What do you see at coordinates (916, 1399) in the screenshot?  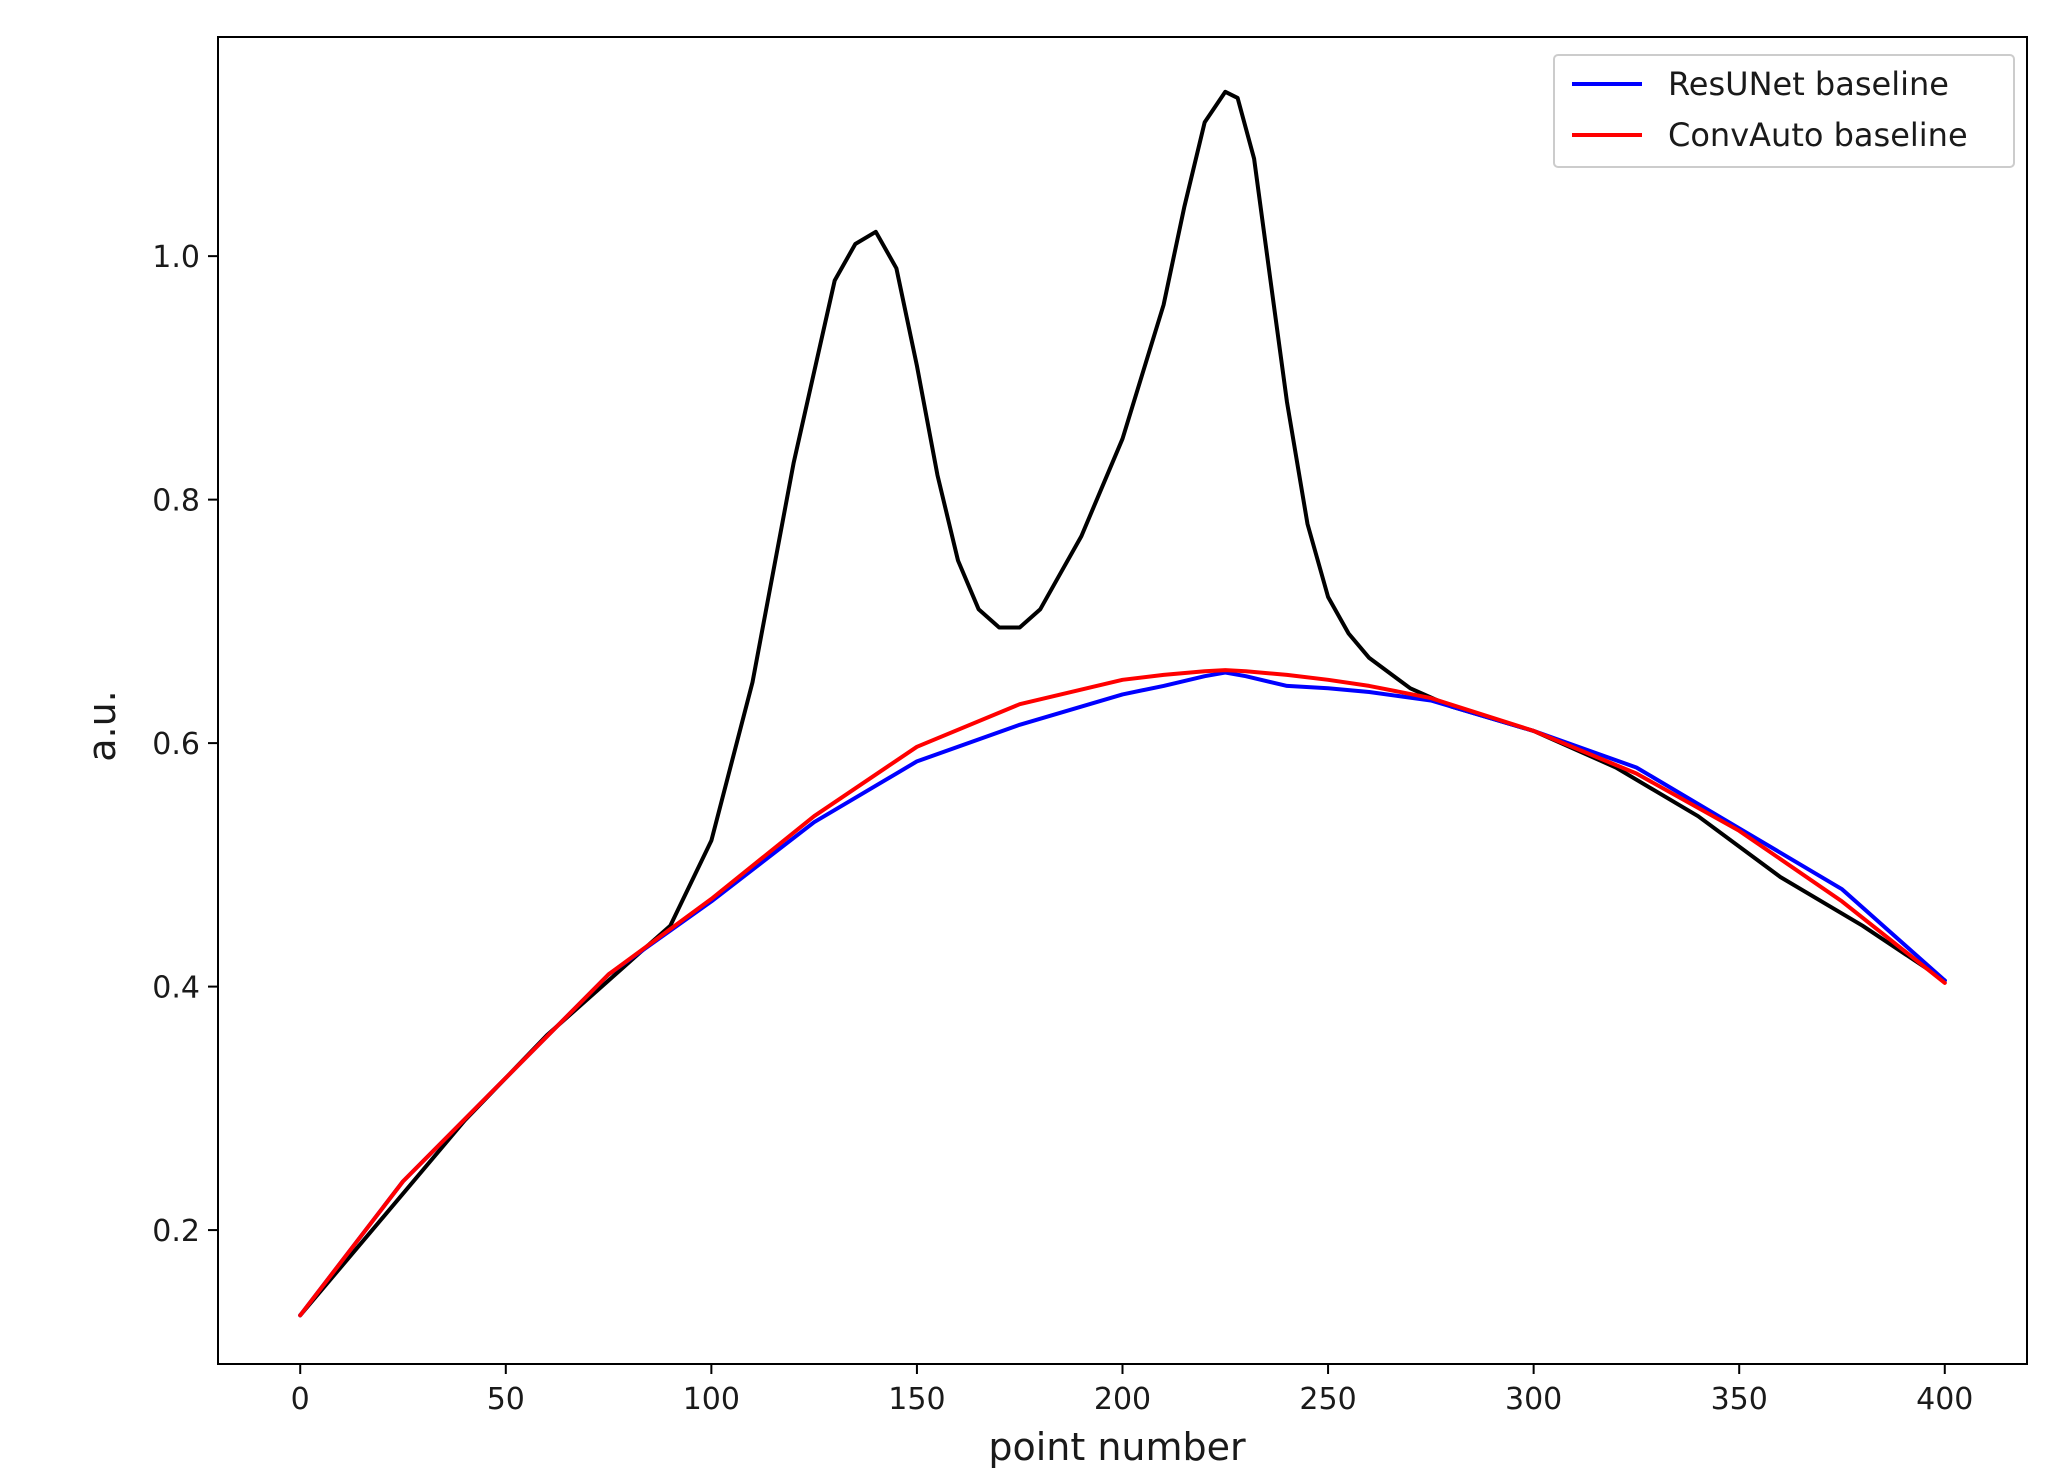 I see `x-tick-label: 150` at bounding box center [916, 1399].